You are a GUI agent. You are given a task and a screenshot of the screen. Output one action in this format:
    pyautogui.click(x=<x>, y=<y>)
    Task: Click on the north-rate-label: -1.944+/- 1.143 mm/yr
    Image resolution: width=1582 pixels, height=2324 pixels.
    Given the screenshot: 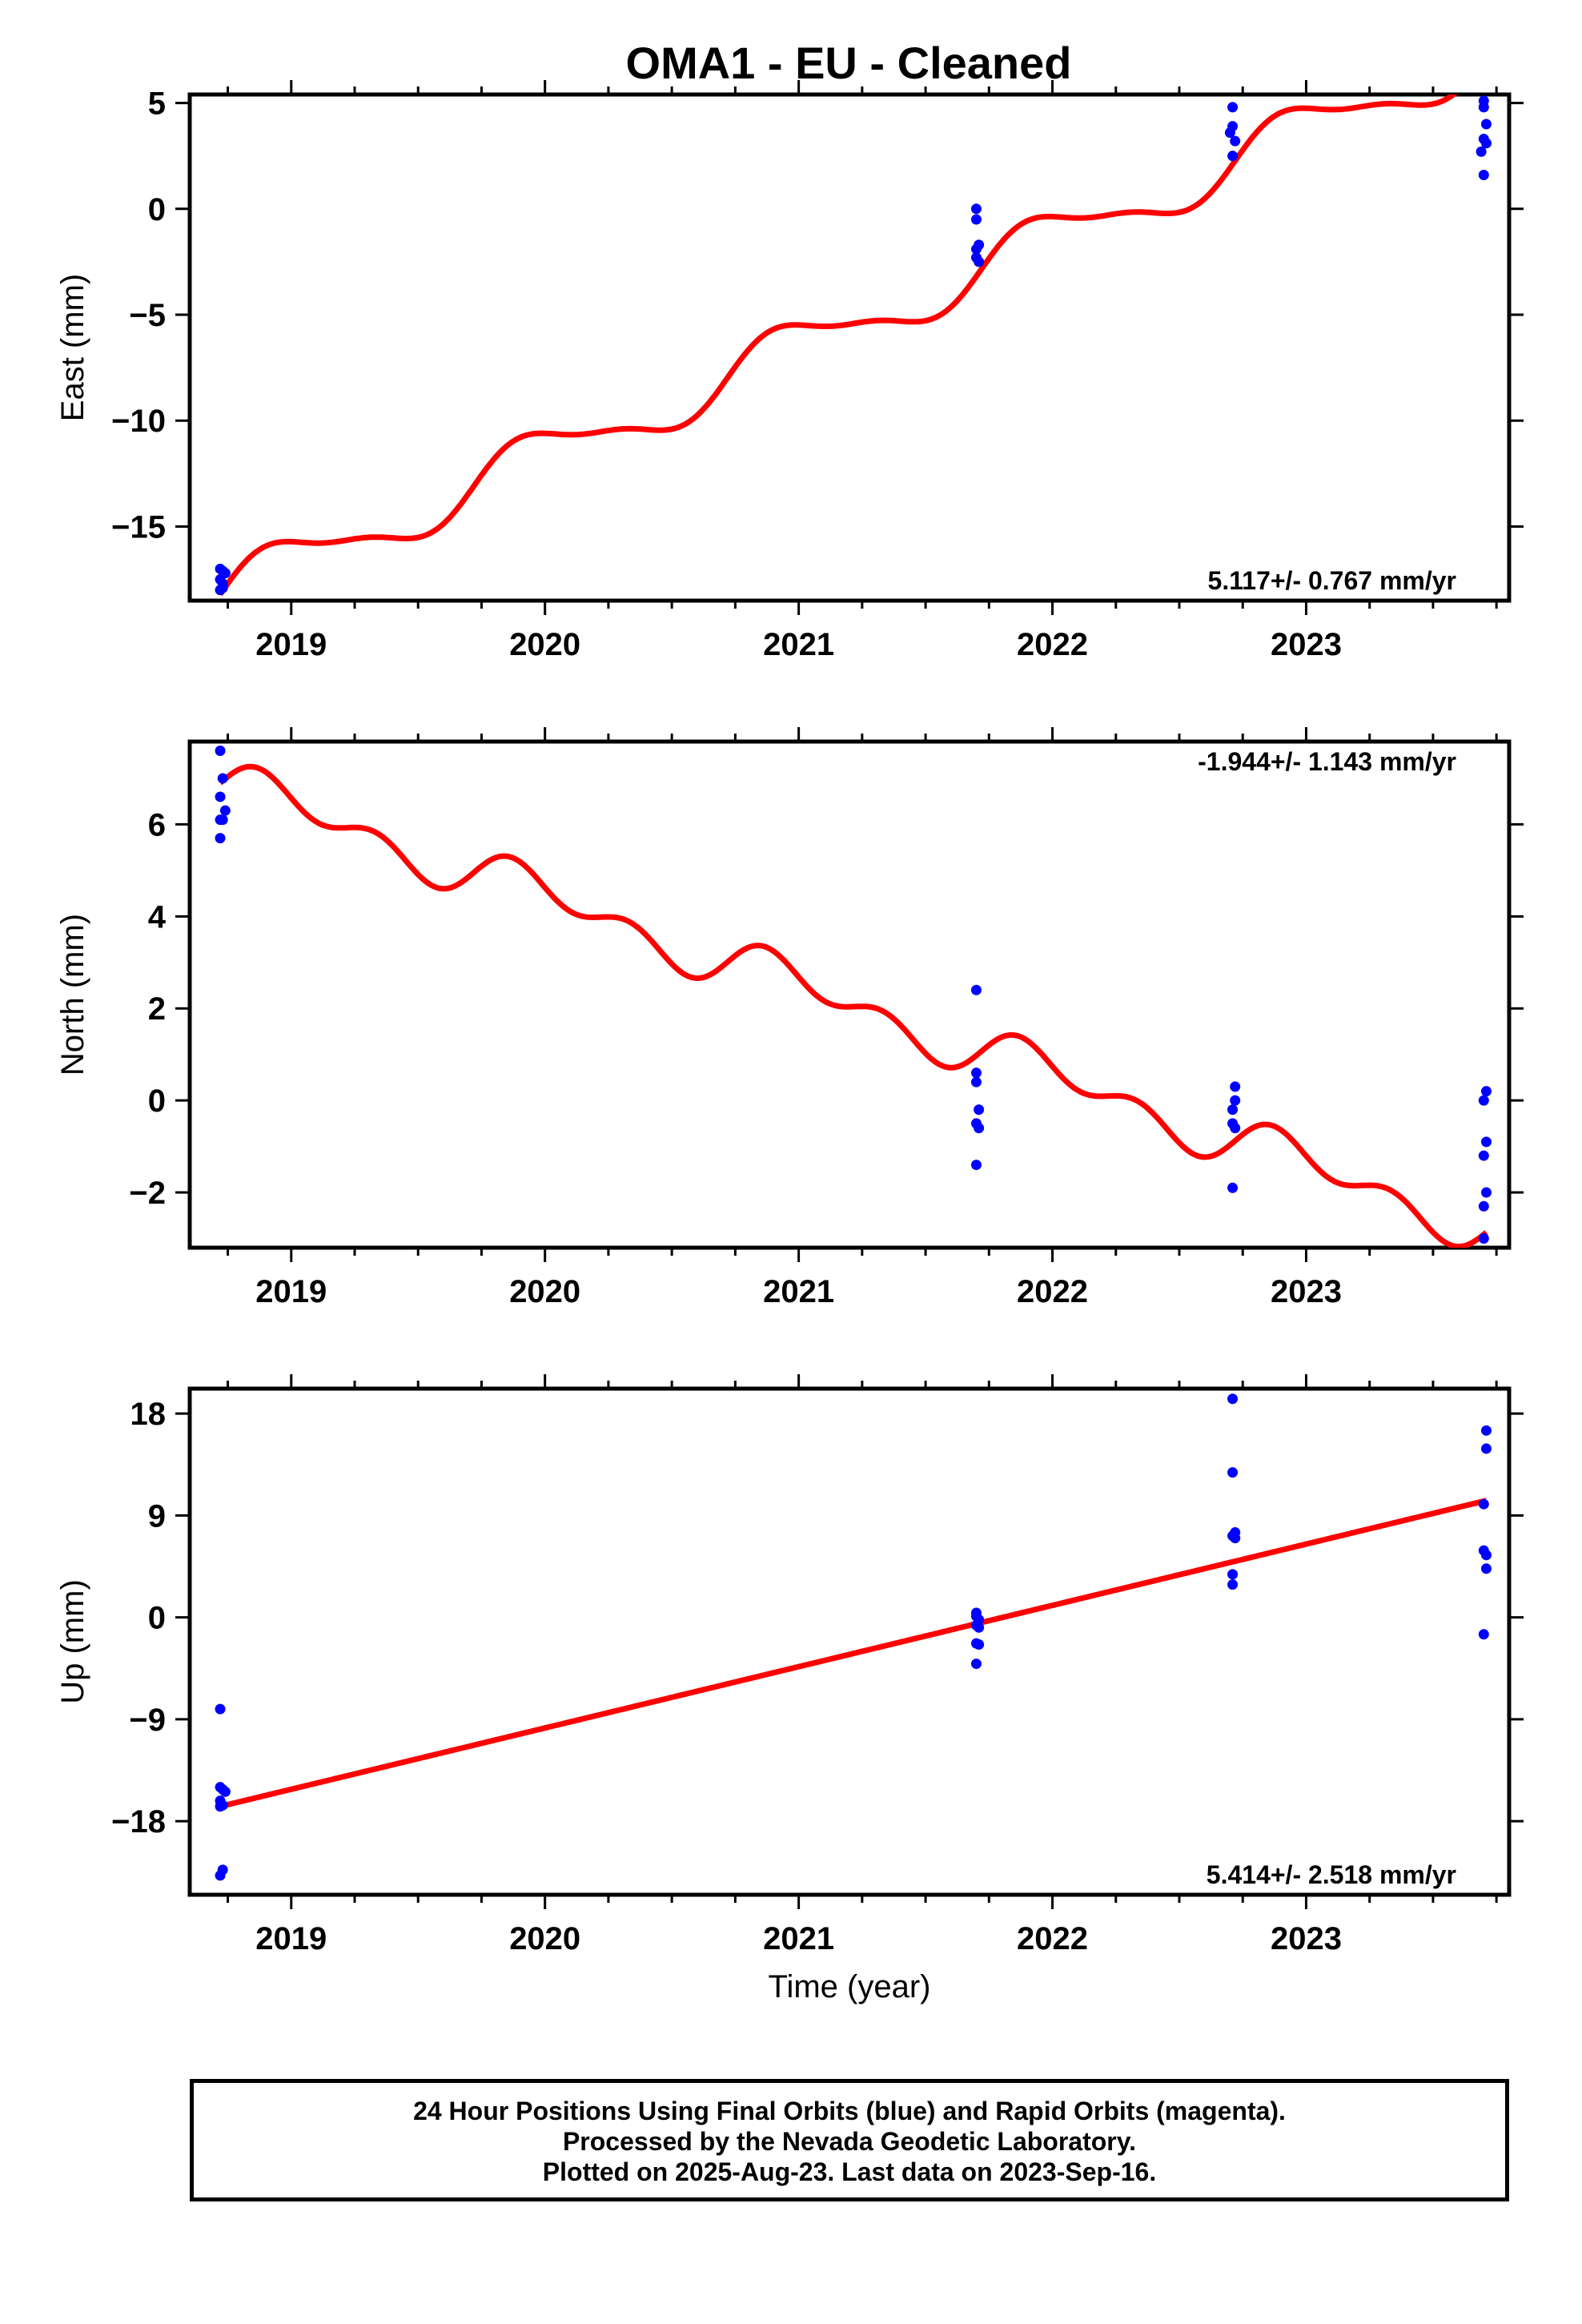 What is the action you would take?
    pyautogui.click(x=1327, y=761)
    